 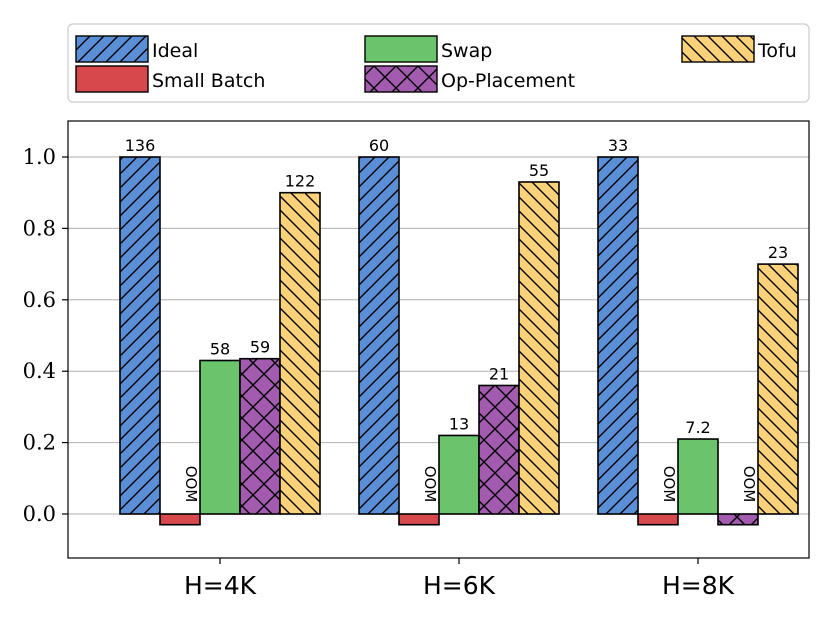 I want to click on y-tick-label: 0.0, so click(x=39, y=514).